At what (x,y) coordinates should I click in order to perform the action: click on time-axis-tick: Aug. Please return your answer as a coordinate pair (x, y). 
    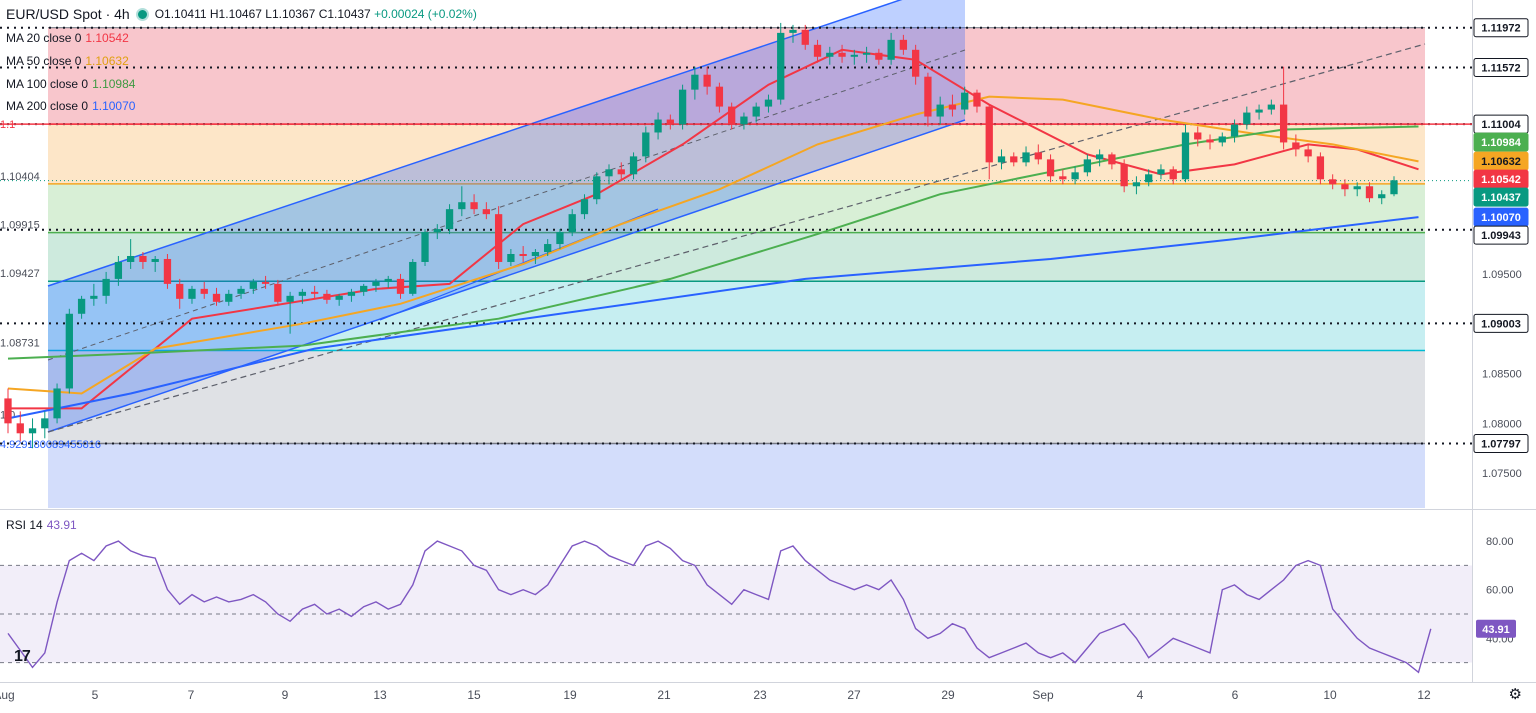
    Looking at the image, I should click on (7, 695).